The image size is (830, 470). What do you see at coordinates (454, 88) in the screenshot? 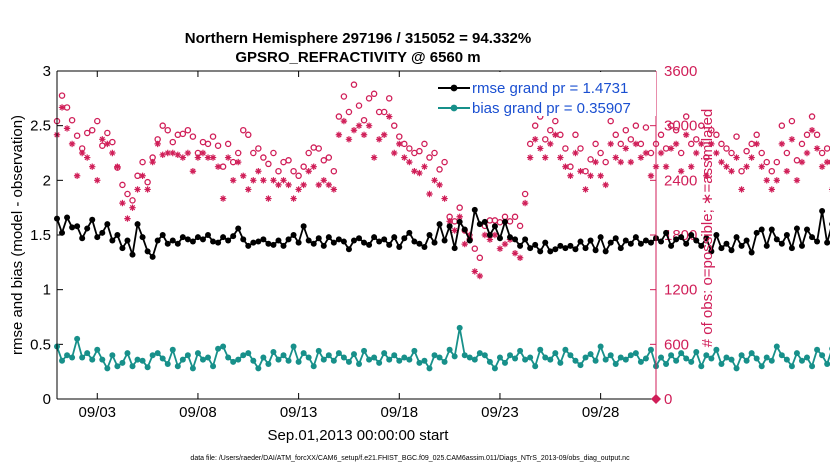
I see `legend-marker-rmse` at bounding box center [454, 88].